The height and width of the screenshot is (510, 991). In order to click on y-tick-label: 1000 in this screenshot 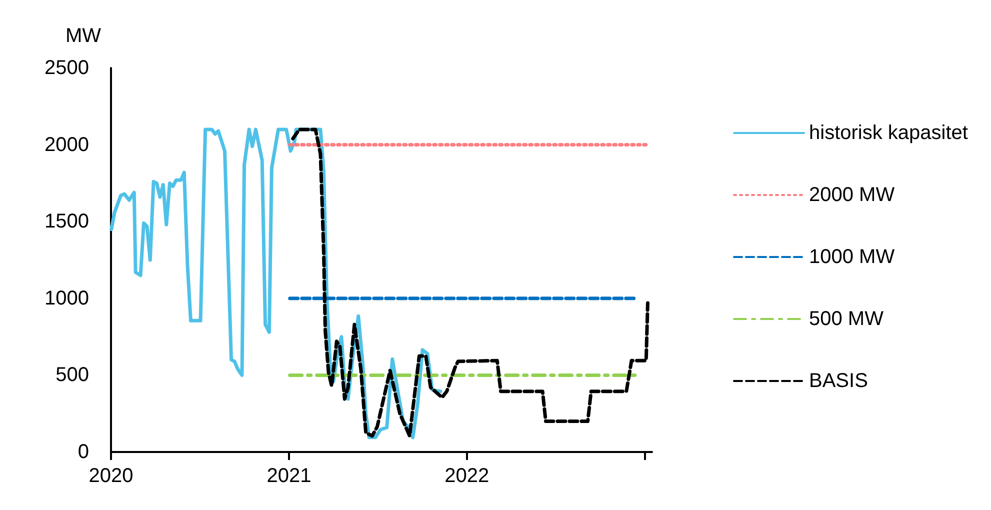, I will do `click(66, 298)`.